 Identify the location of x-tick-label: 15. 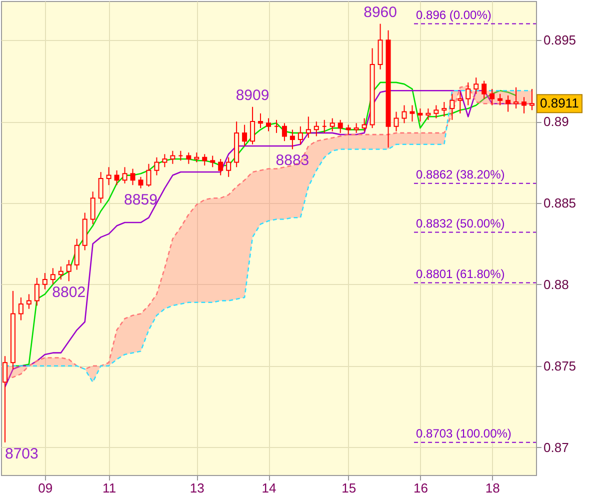
(349, 488).